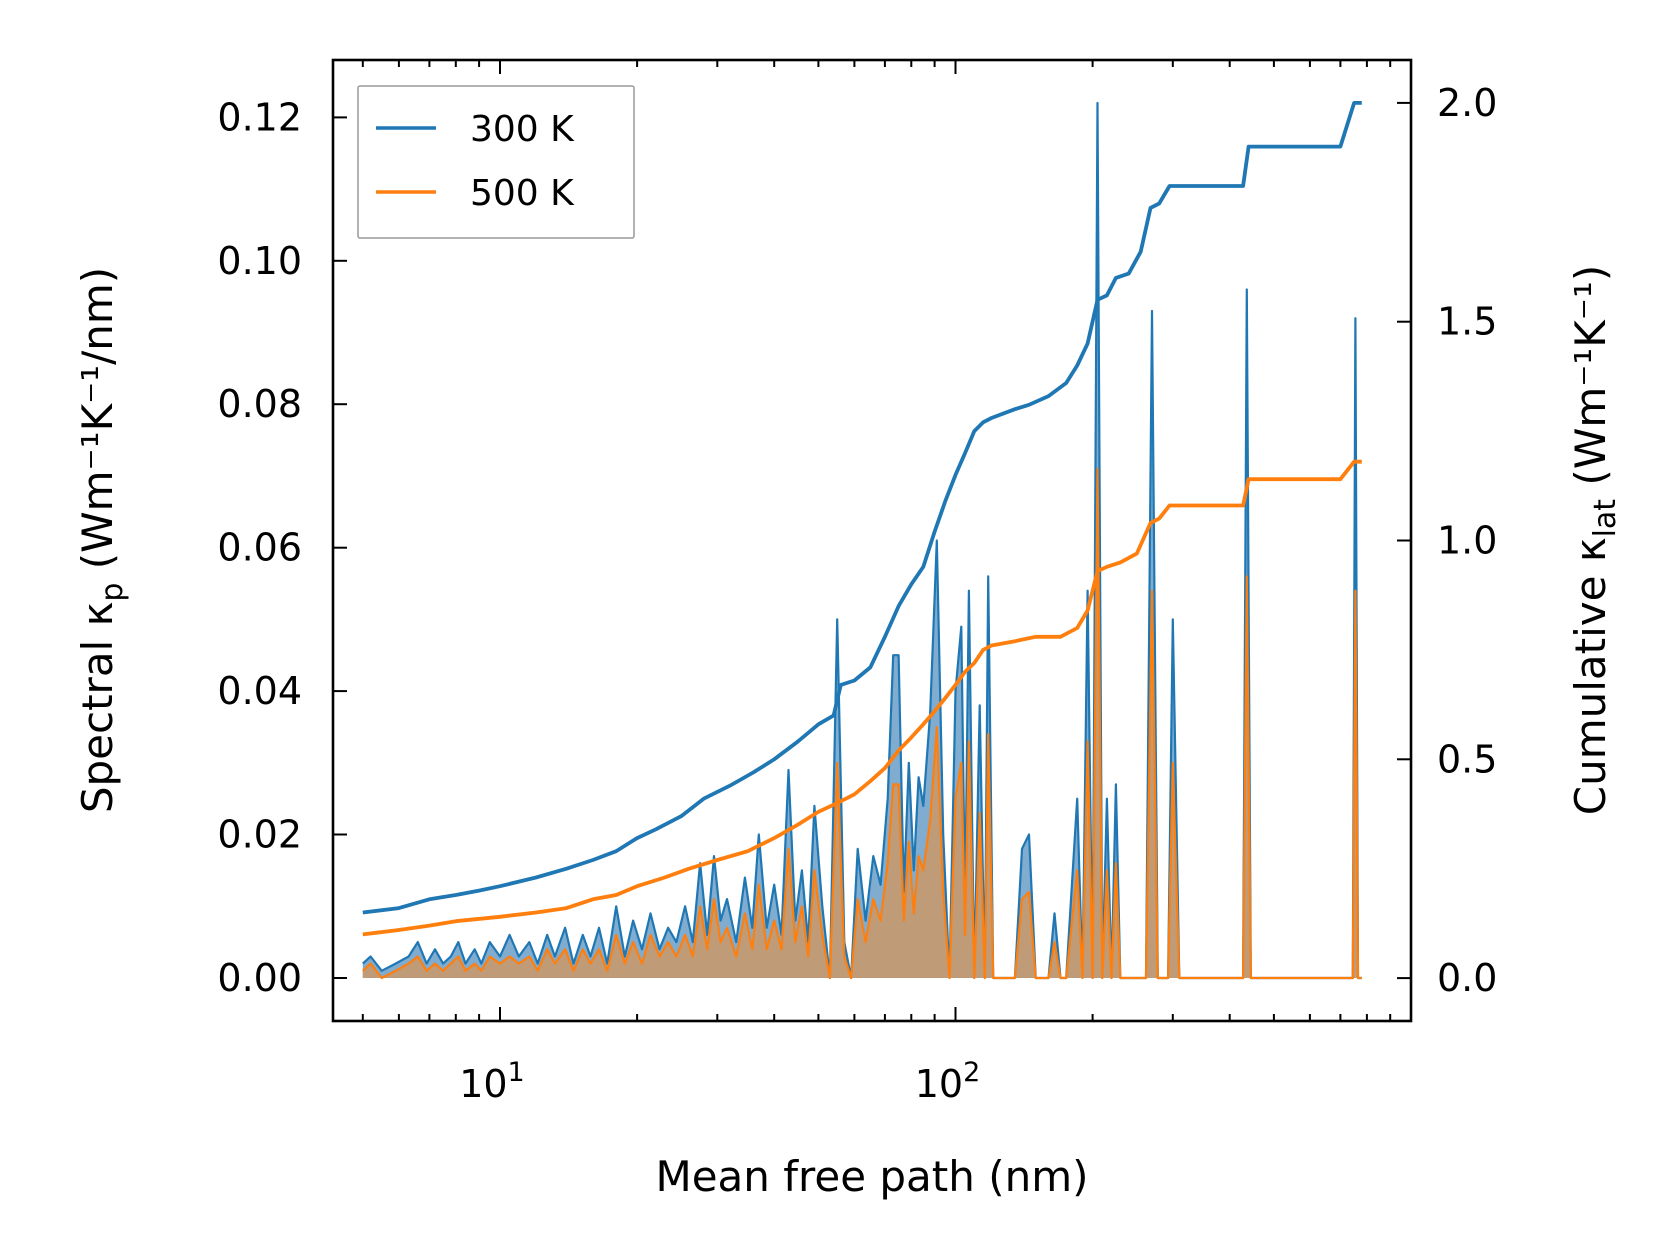  I want to click on y-right-tick-label: 2.0, so click(1467, 103).